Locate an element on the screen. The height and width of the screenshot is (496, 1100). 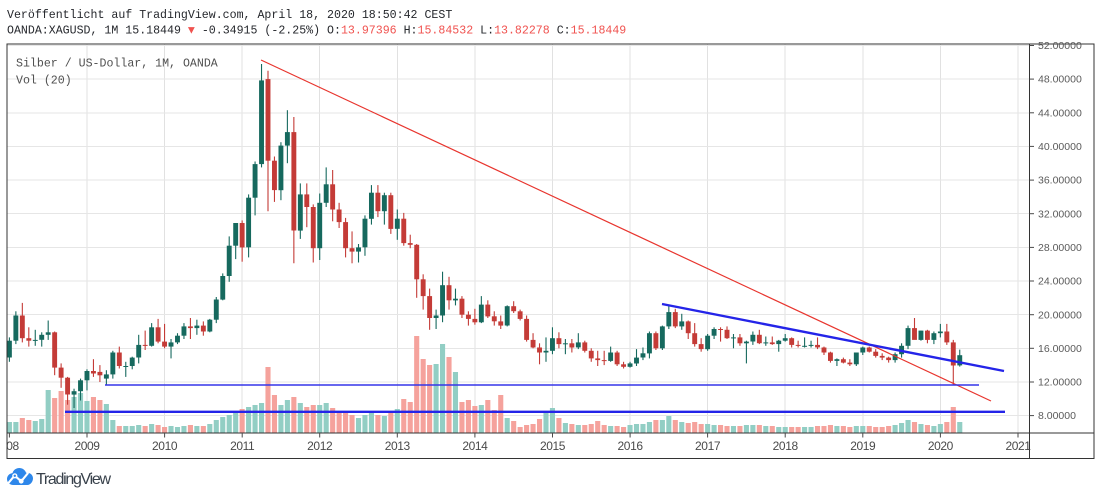
svg-text: 2021 is located at coordinates (1018, 446).